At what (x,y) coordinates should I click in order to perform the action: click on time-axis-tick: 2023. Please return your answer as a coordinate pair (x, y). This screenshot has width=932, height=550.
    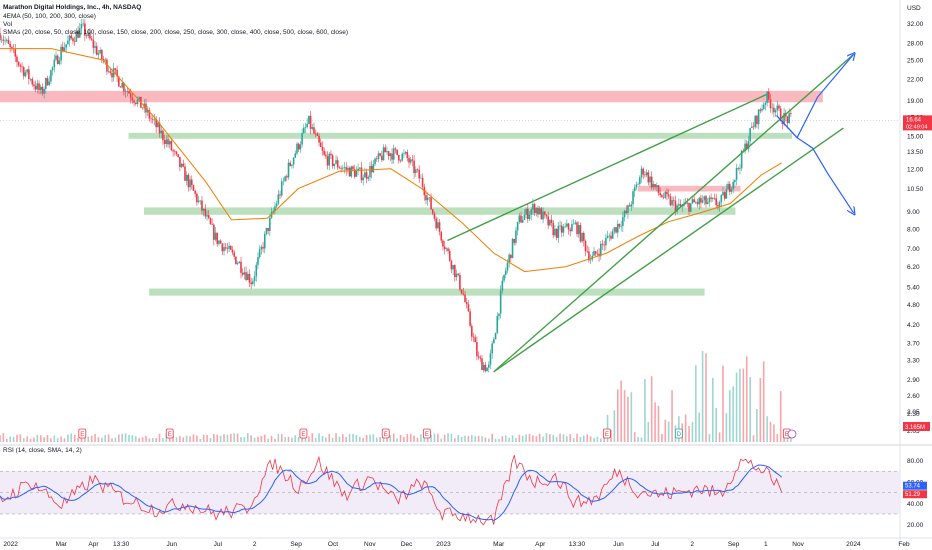
    Looking at the image, I should click on (443, 544).